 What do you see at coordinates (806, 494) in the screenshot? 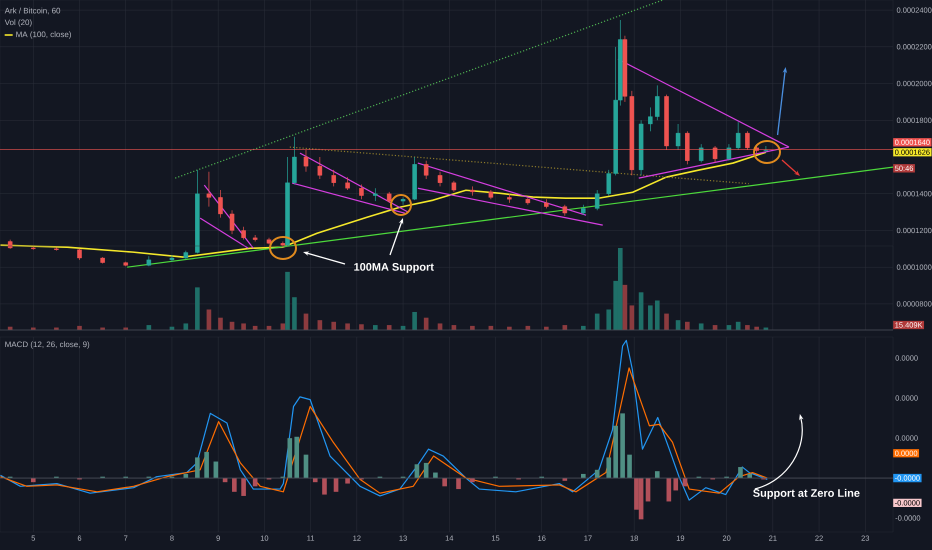
I see `annotation: Support at Zero Line` at bounding box center [806, 494].